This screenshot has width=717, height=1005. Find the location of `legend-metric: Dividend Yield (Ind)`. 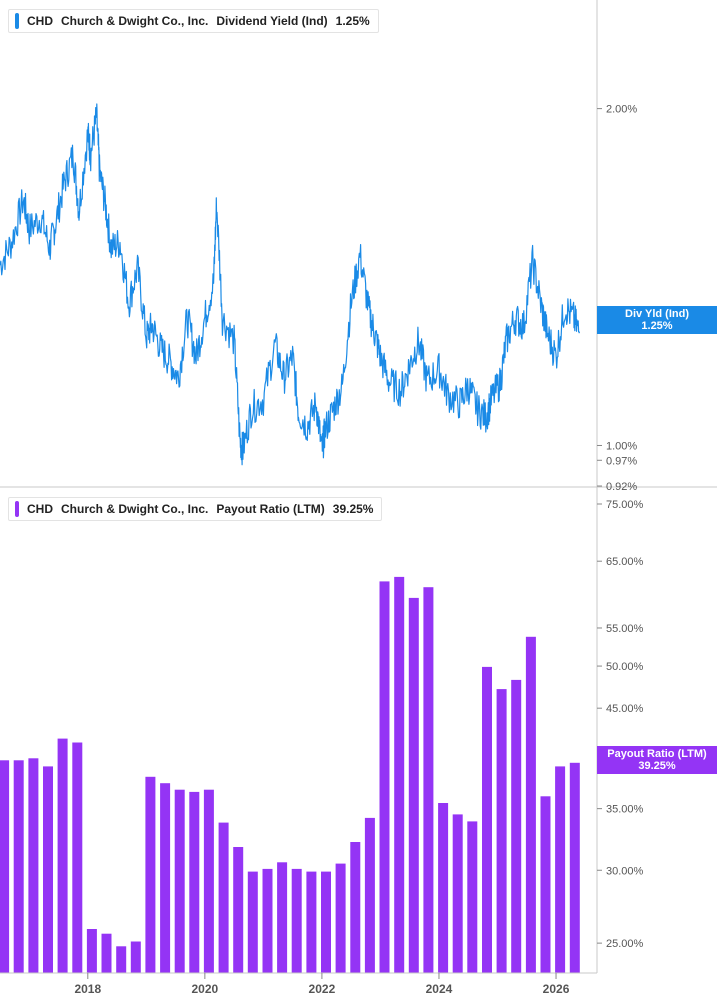

legend-metric: Dividend Yield (Ind) is located at coordinates (272, 21).